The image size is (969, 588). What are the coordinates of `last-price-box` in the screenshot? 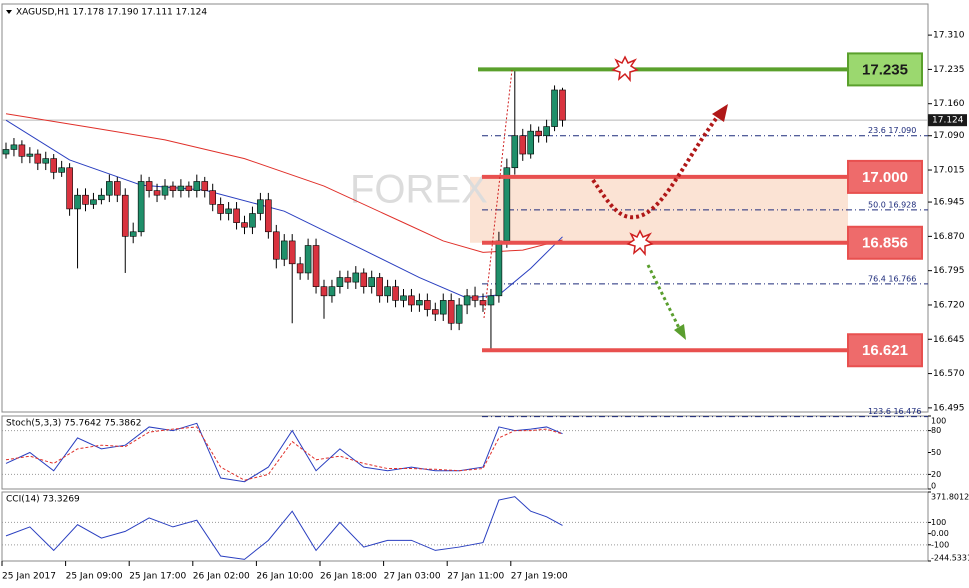 It's located at (947, 120).